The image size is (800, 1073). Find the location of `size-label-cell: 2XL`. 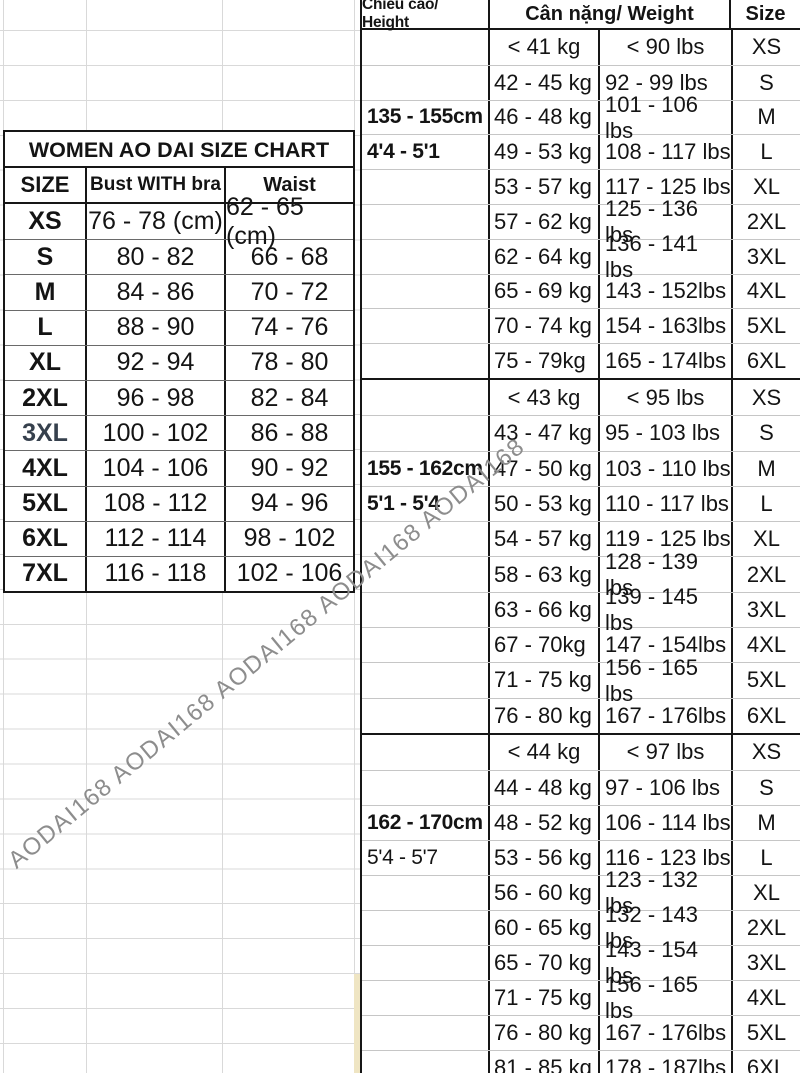

size-label-cell: 2XL is located at coordinates (46, 398).